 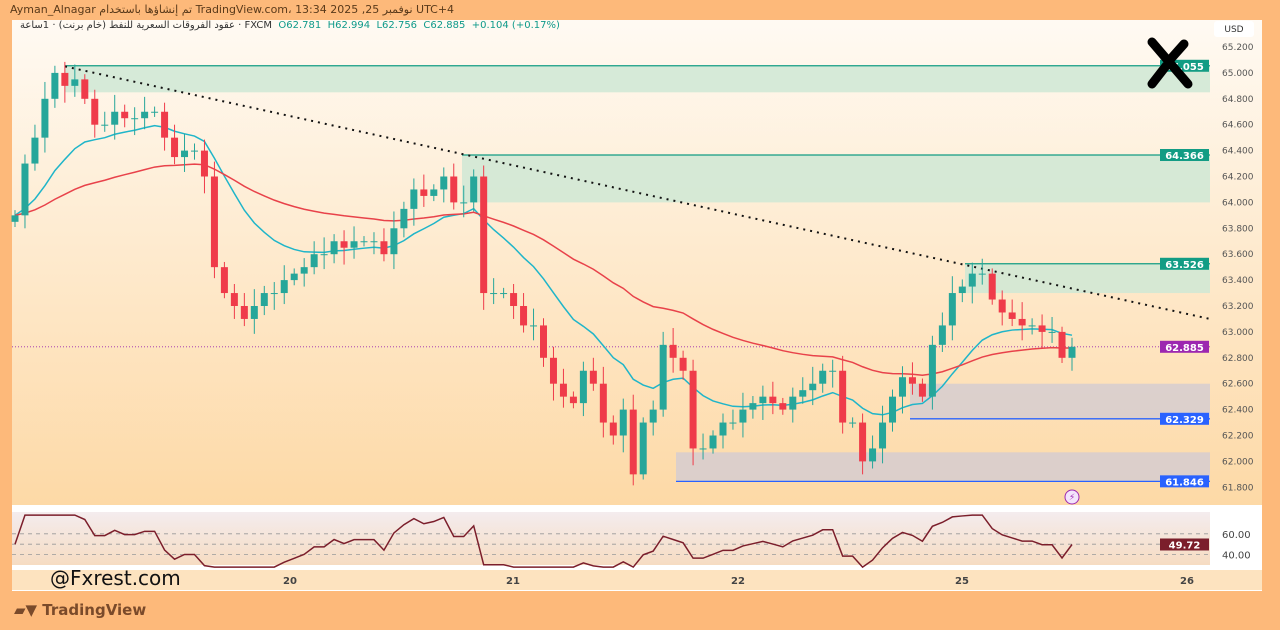 I want to click on y-tick-label: 62.200, so click(x=1238, y=437).